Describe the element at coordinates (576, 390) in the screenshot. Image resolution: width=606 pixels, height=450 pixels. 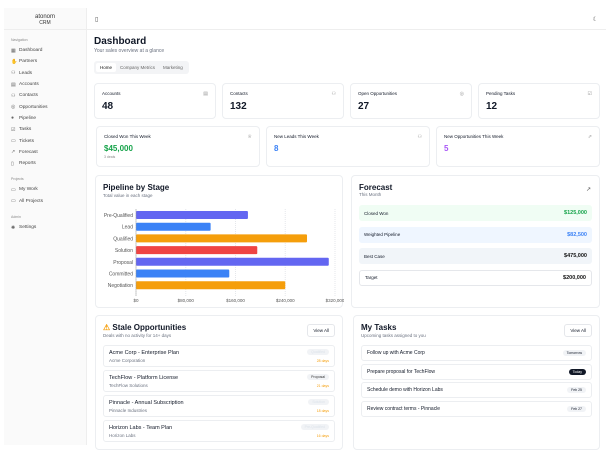
I see `due-badge: Feb 25` at that location.